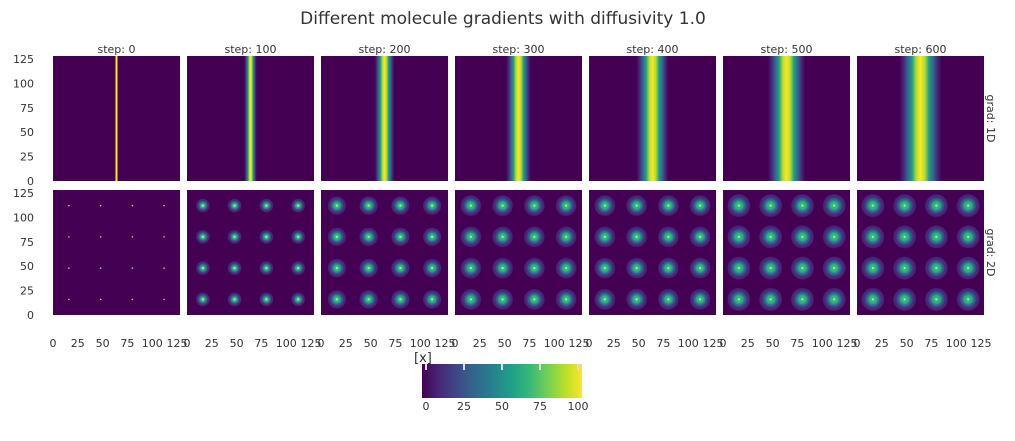 This screenshot has height=441, width=1015. Describe the element at coordinates (426, 406) in the screenshot. I see `colorbar-tick-label: 0` at that location.